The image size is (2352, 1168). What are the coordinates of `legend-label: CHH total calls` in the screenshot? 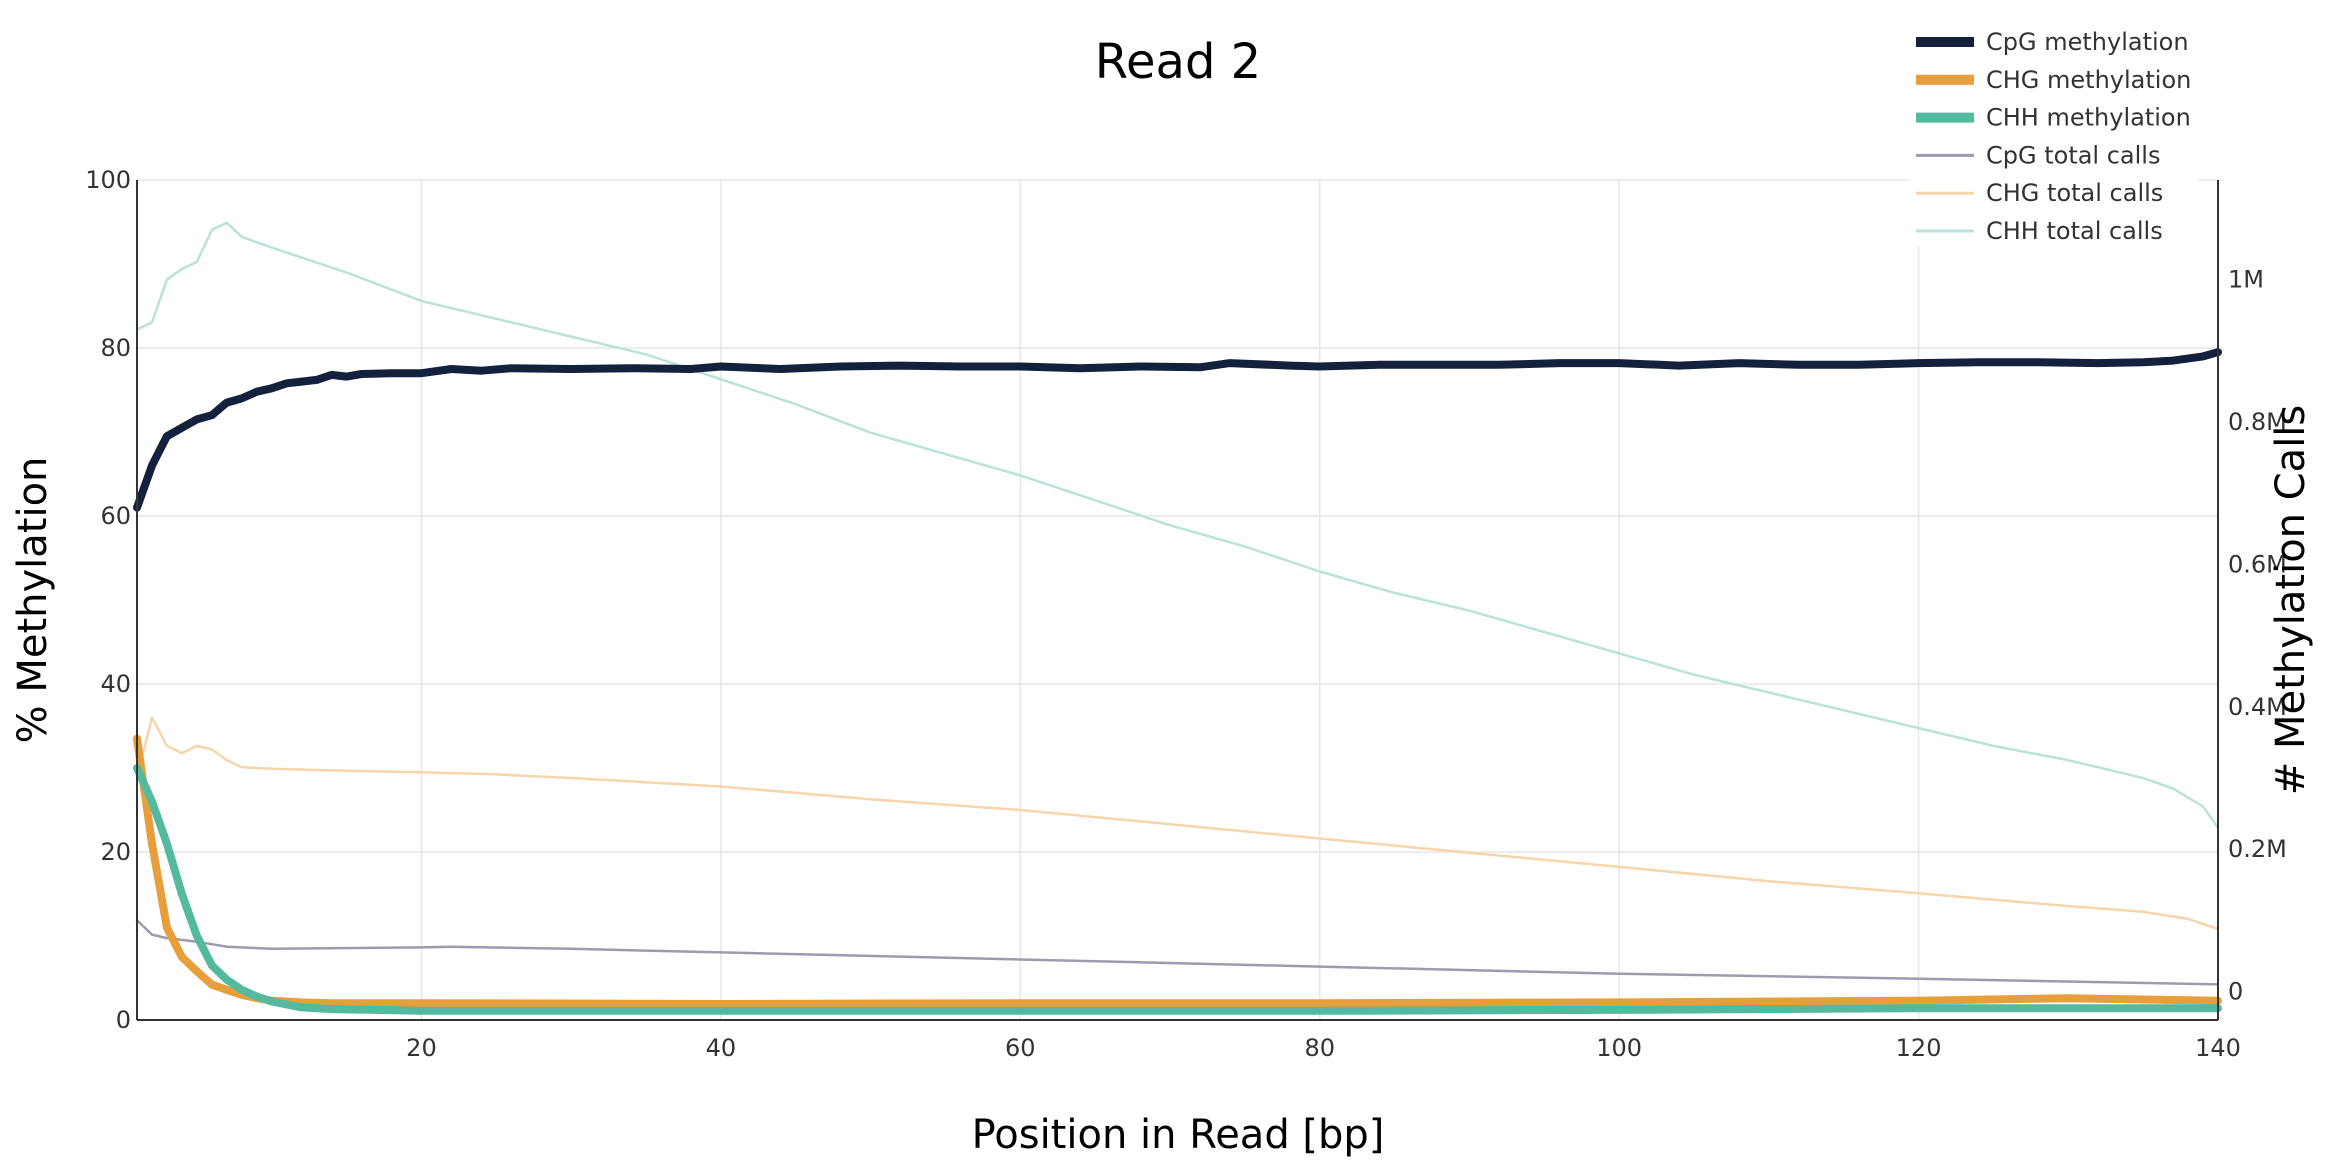 It's located at (2074, 231).